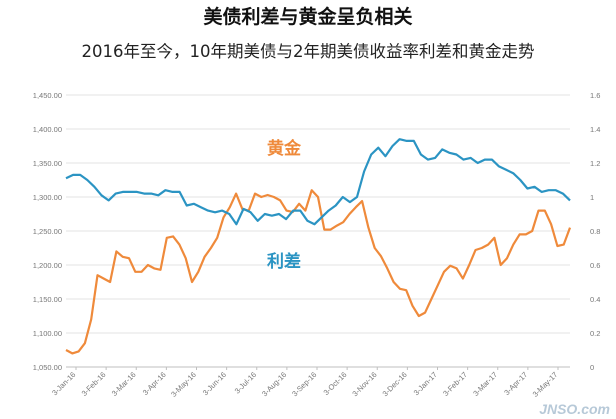 Image resolution: width=616 pixels, height=419 pixels. I want to click on chart-title: 美债利差与黄金呈负相关, so click(308, 17).